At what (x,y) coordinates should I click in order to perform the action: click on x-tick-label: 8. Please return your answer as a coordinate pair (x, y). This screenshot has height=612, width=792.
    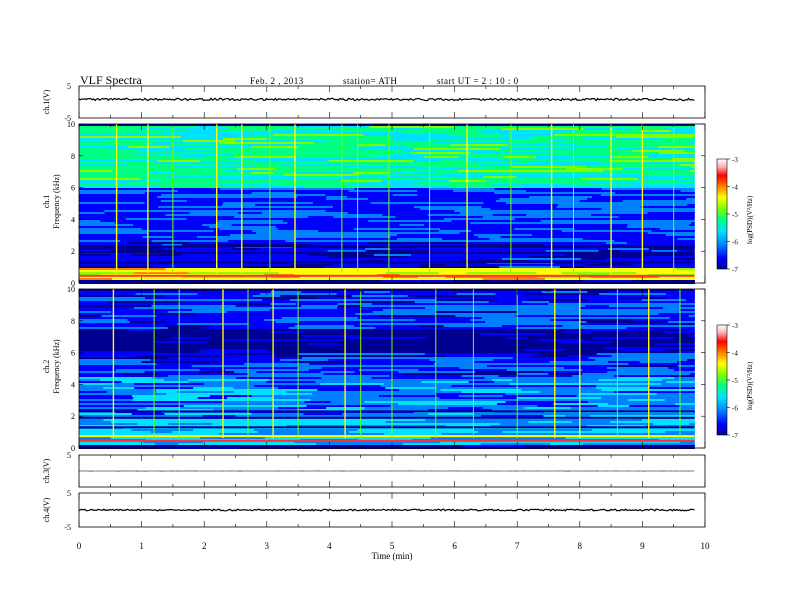
    Looking at the image, I should click on (580, 546).